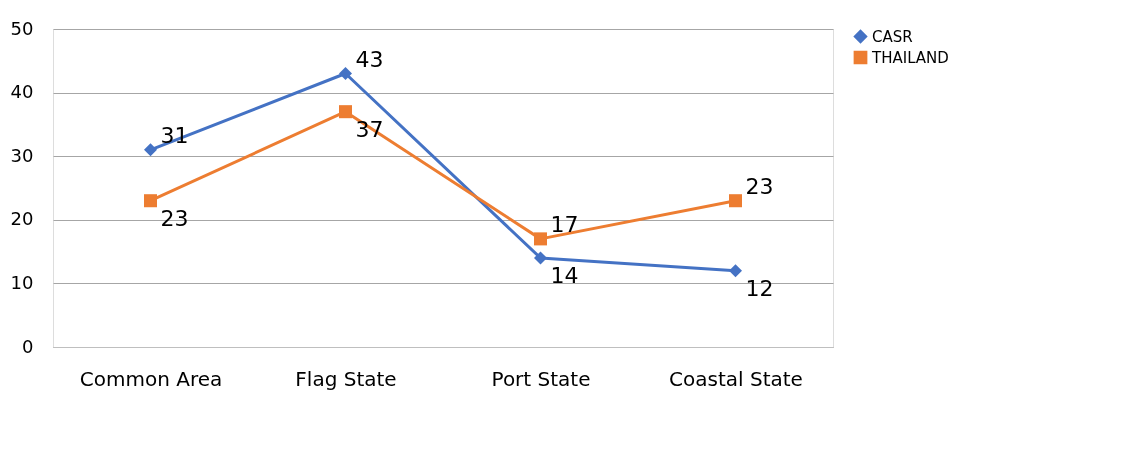  I want to click on data-label: 43, so click(369, 59).